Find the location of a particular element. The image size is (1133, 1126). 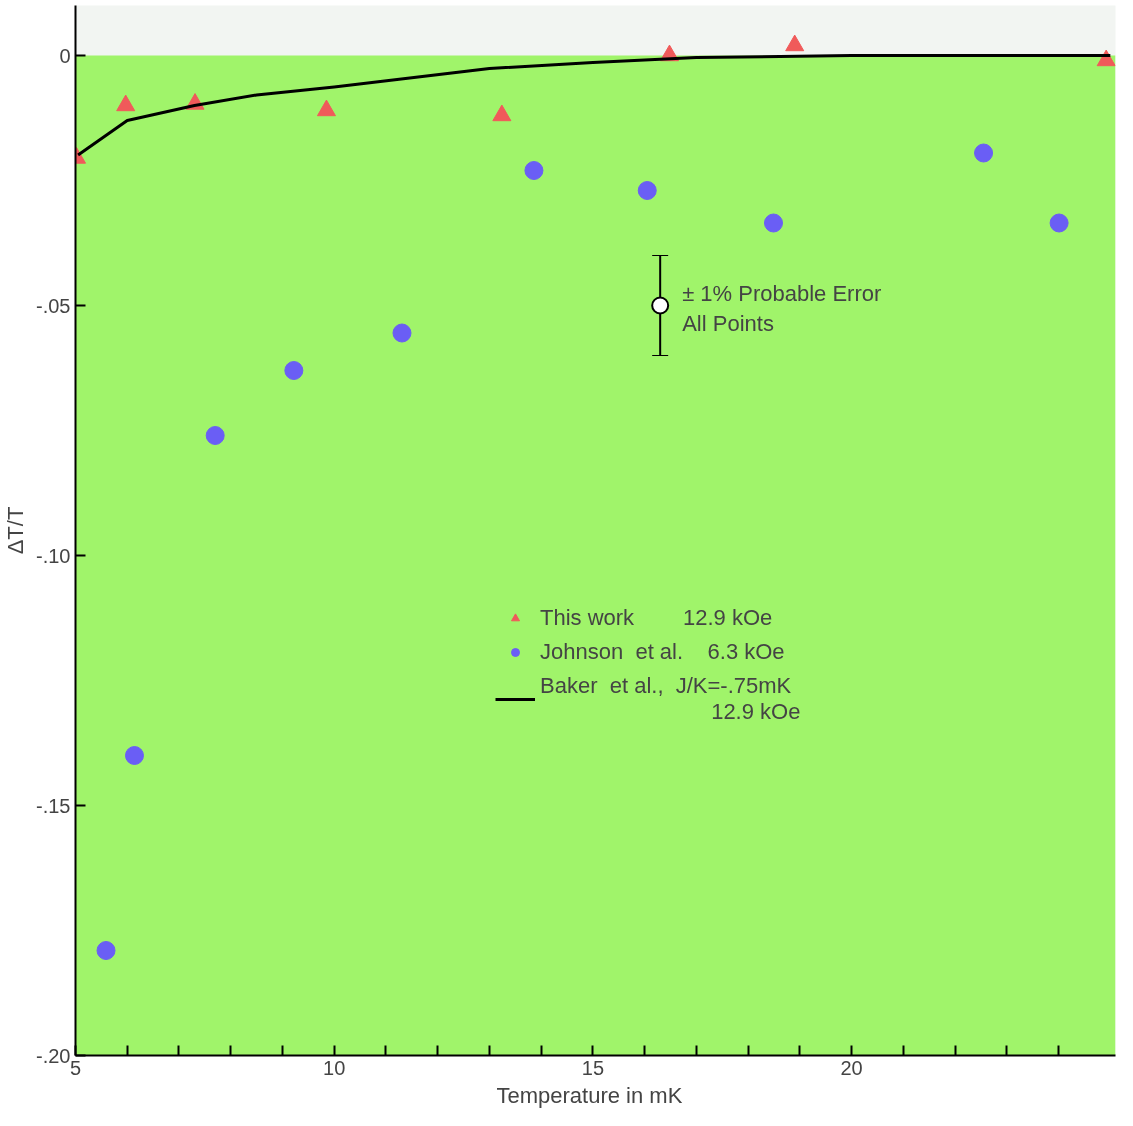

x-tick-label: 5 is located at coordinates (75, 1067).